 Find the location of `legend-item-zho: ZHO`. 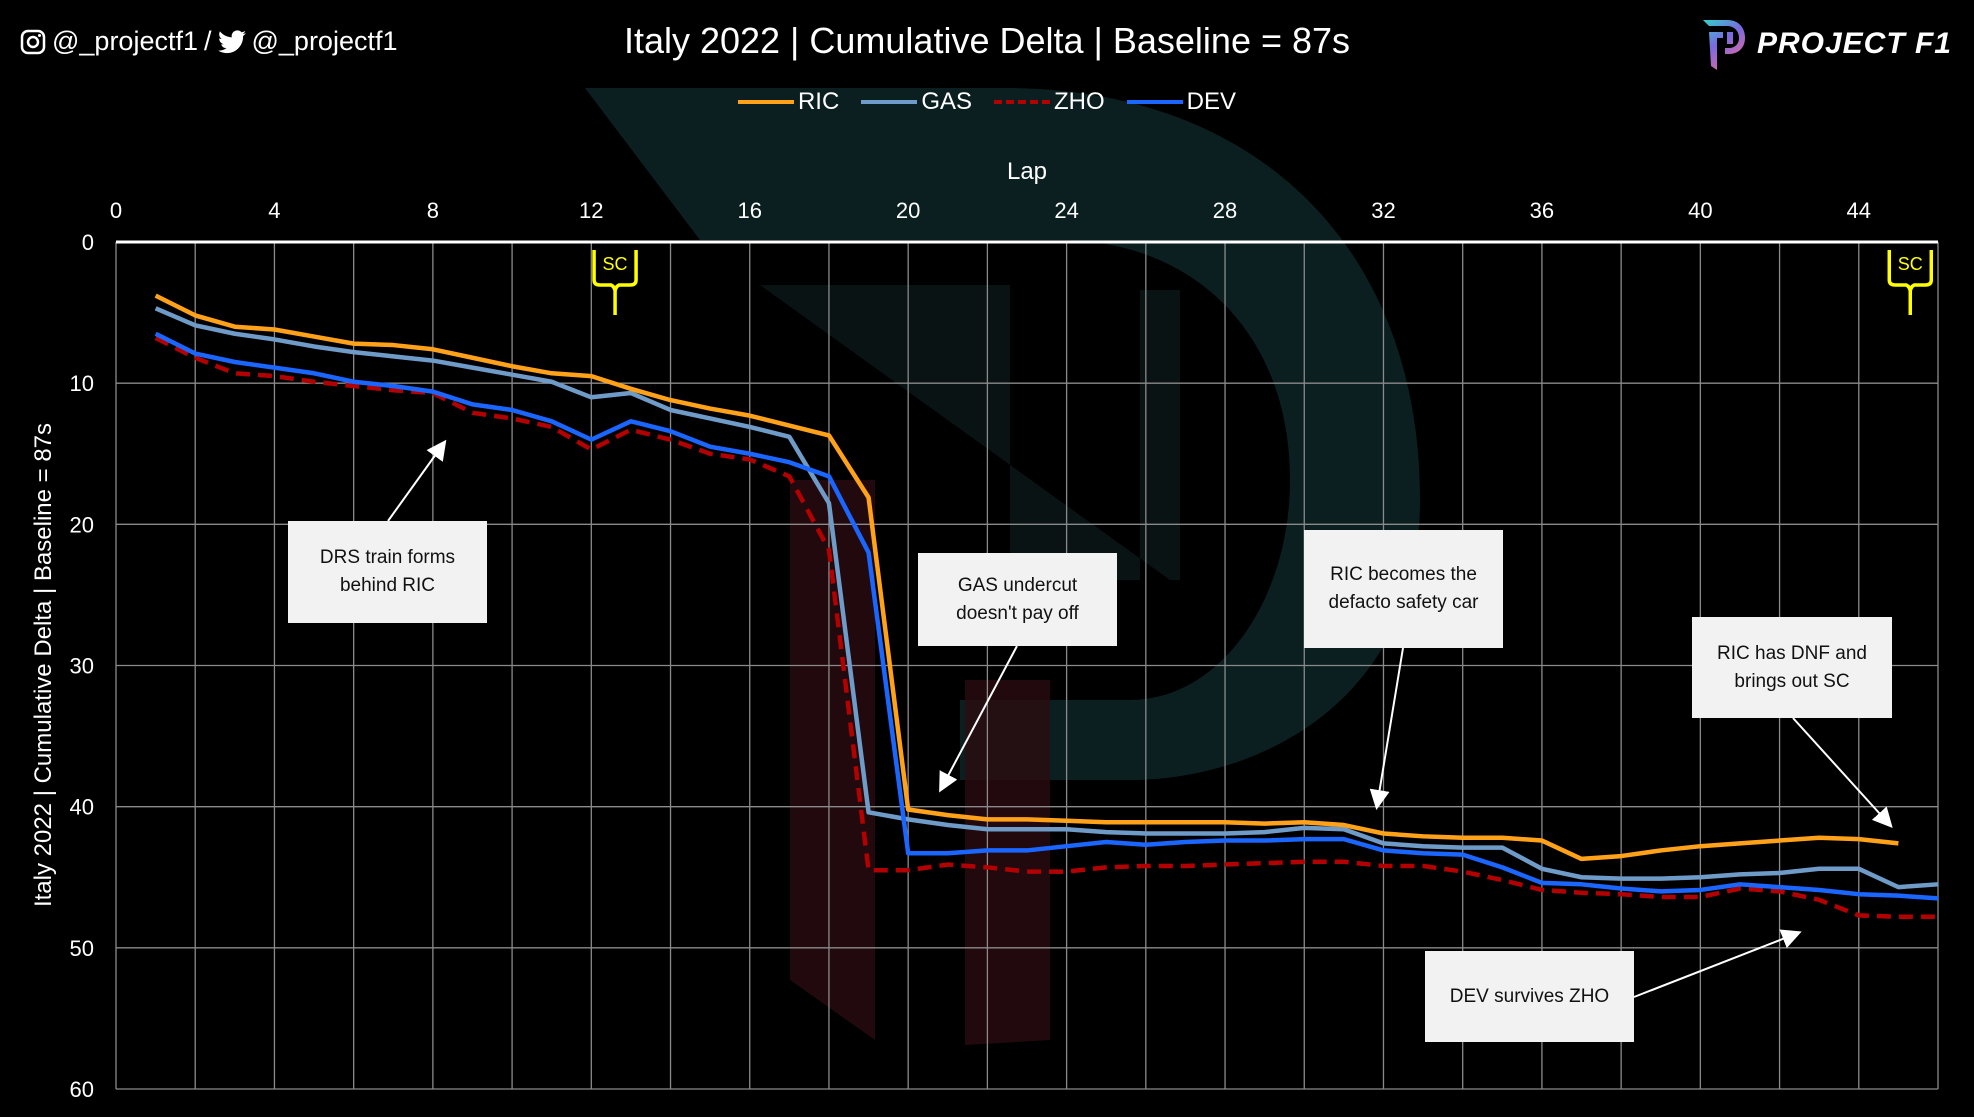

legend-item-zho: ZHO is located at coordinates (1049, 102).